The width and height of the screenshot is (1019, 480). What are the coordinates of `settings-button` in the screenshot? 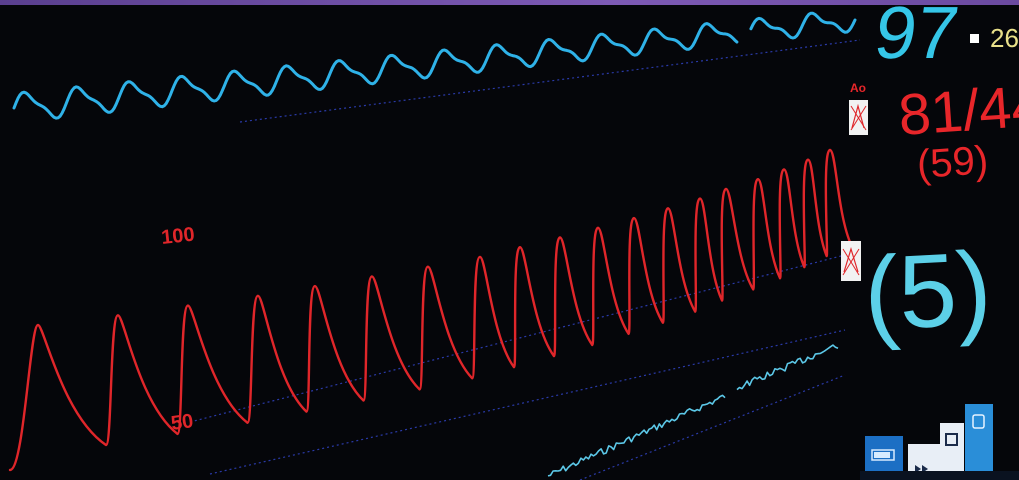 It's located at (979, 439).